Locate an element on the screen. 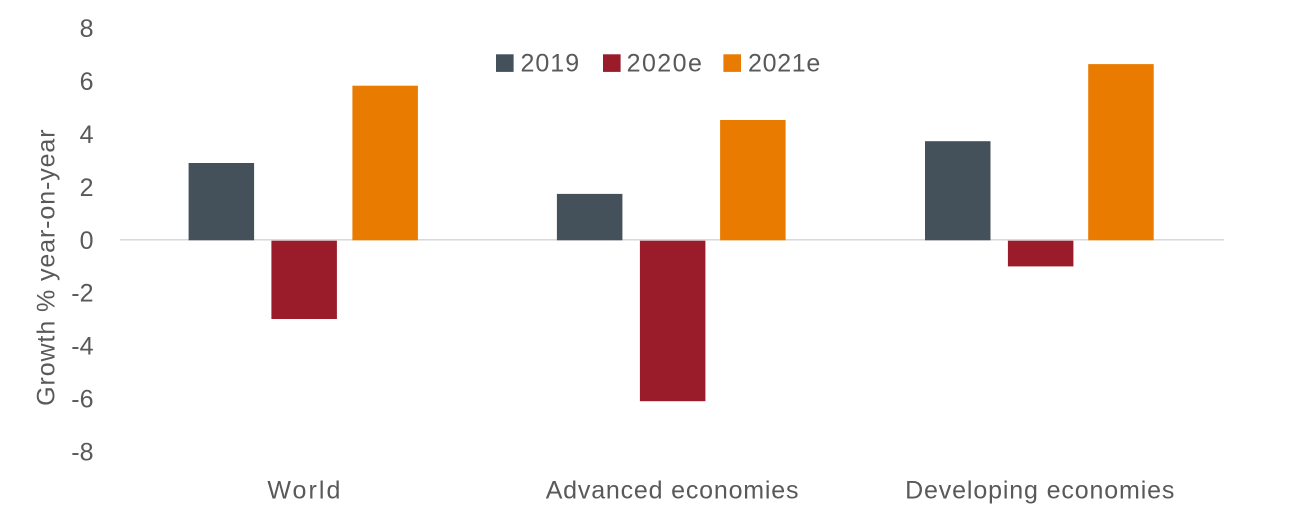 Image resolution: width=1305 pixels, height=520 pixels. svg-text: 2 is located at coordinates (87, 188).